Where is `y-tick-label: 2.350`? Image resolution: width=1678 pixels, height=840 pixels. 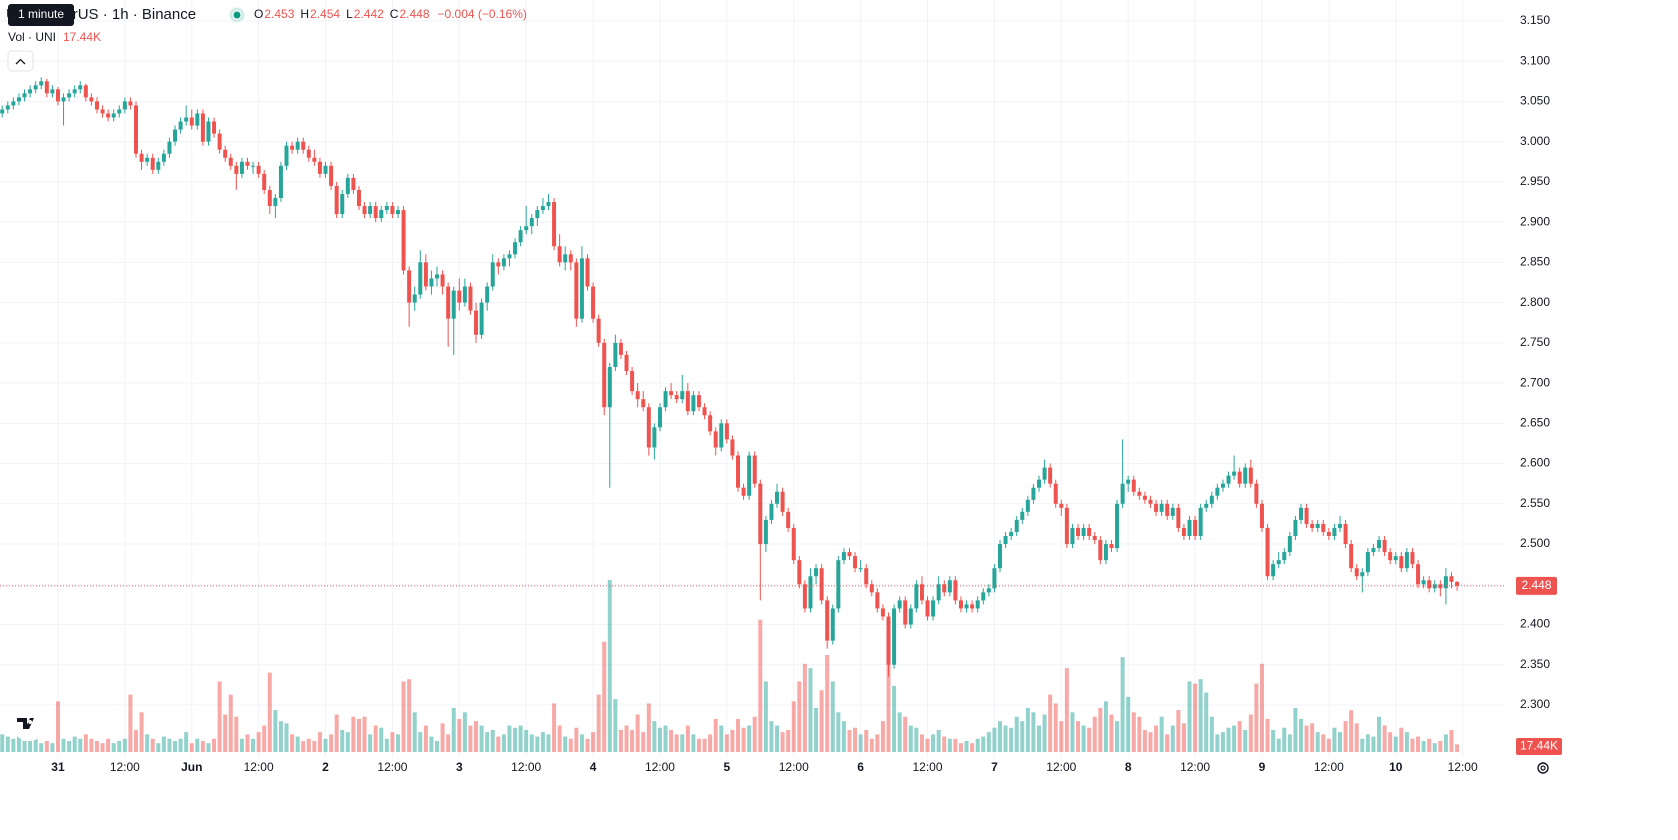 y-tick-label: 2.350 is located at coordinates (1535, 664).